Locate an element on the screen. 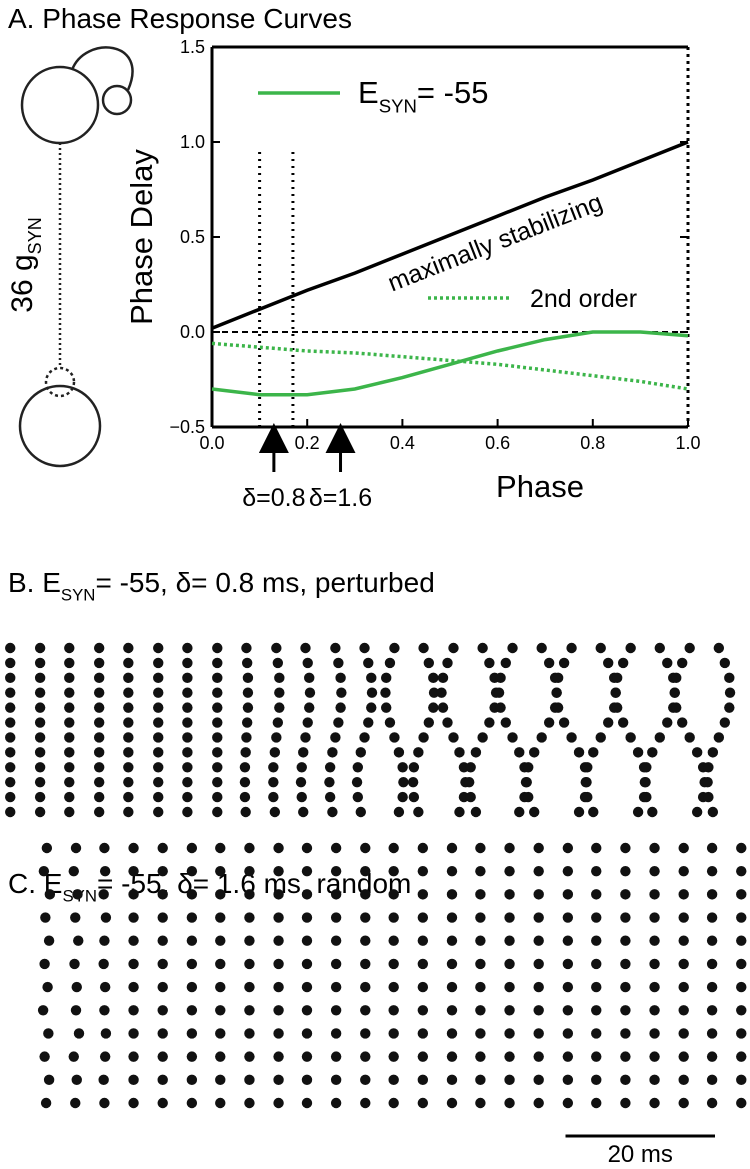  neuron-bottom is located at coordinates (60, 426).